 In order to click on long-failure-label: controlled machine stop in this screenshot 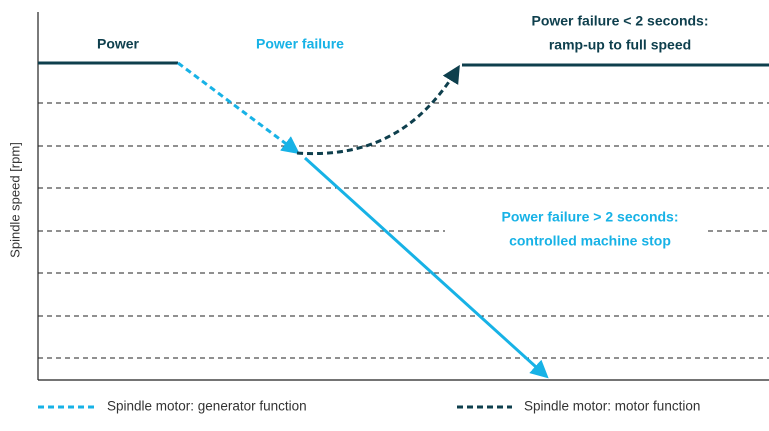, I will do `click(590, 241)`.